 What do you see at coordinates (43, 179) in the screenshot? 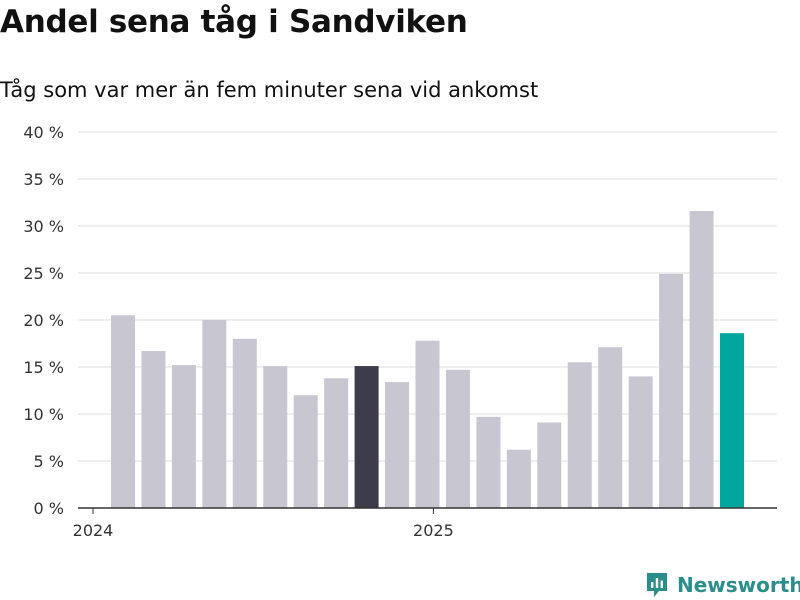
I see `y-tick-label: 35 %` at bounding box center [43, 179].